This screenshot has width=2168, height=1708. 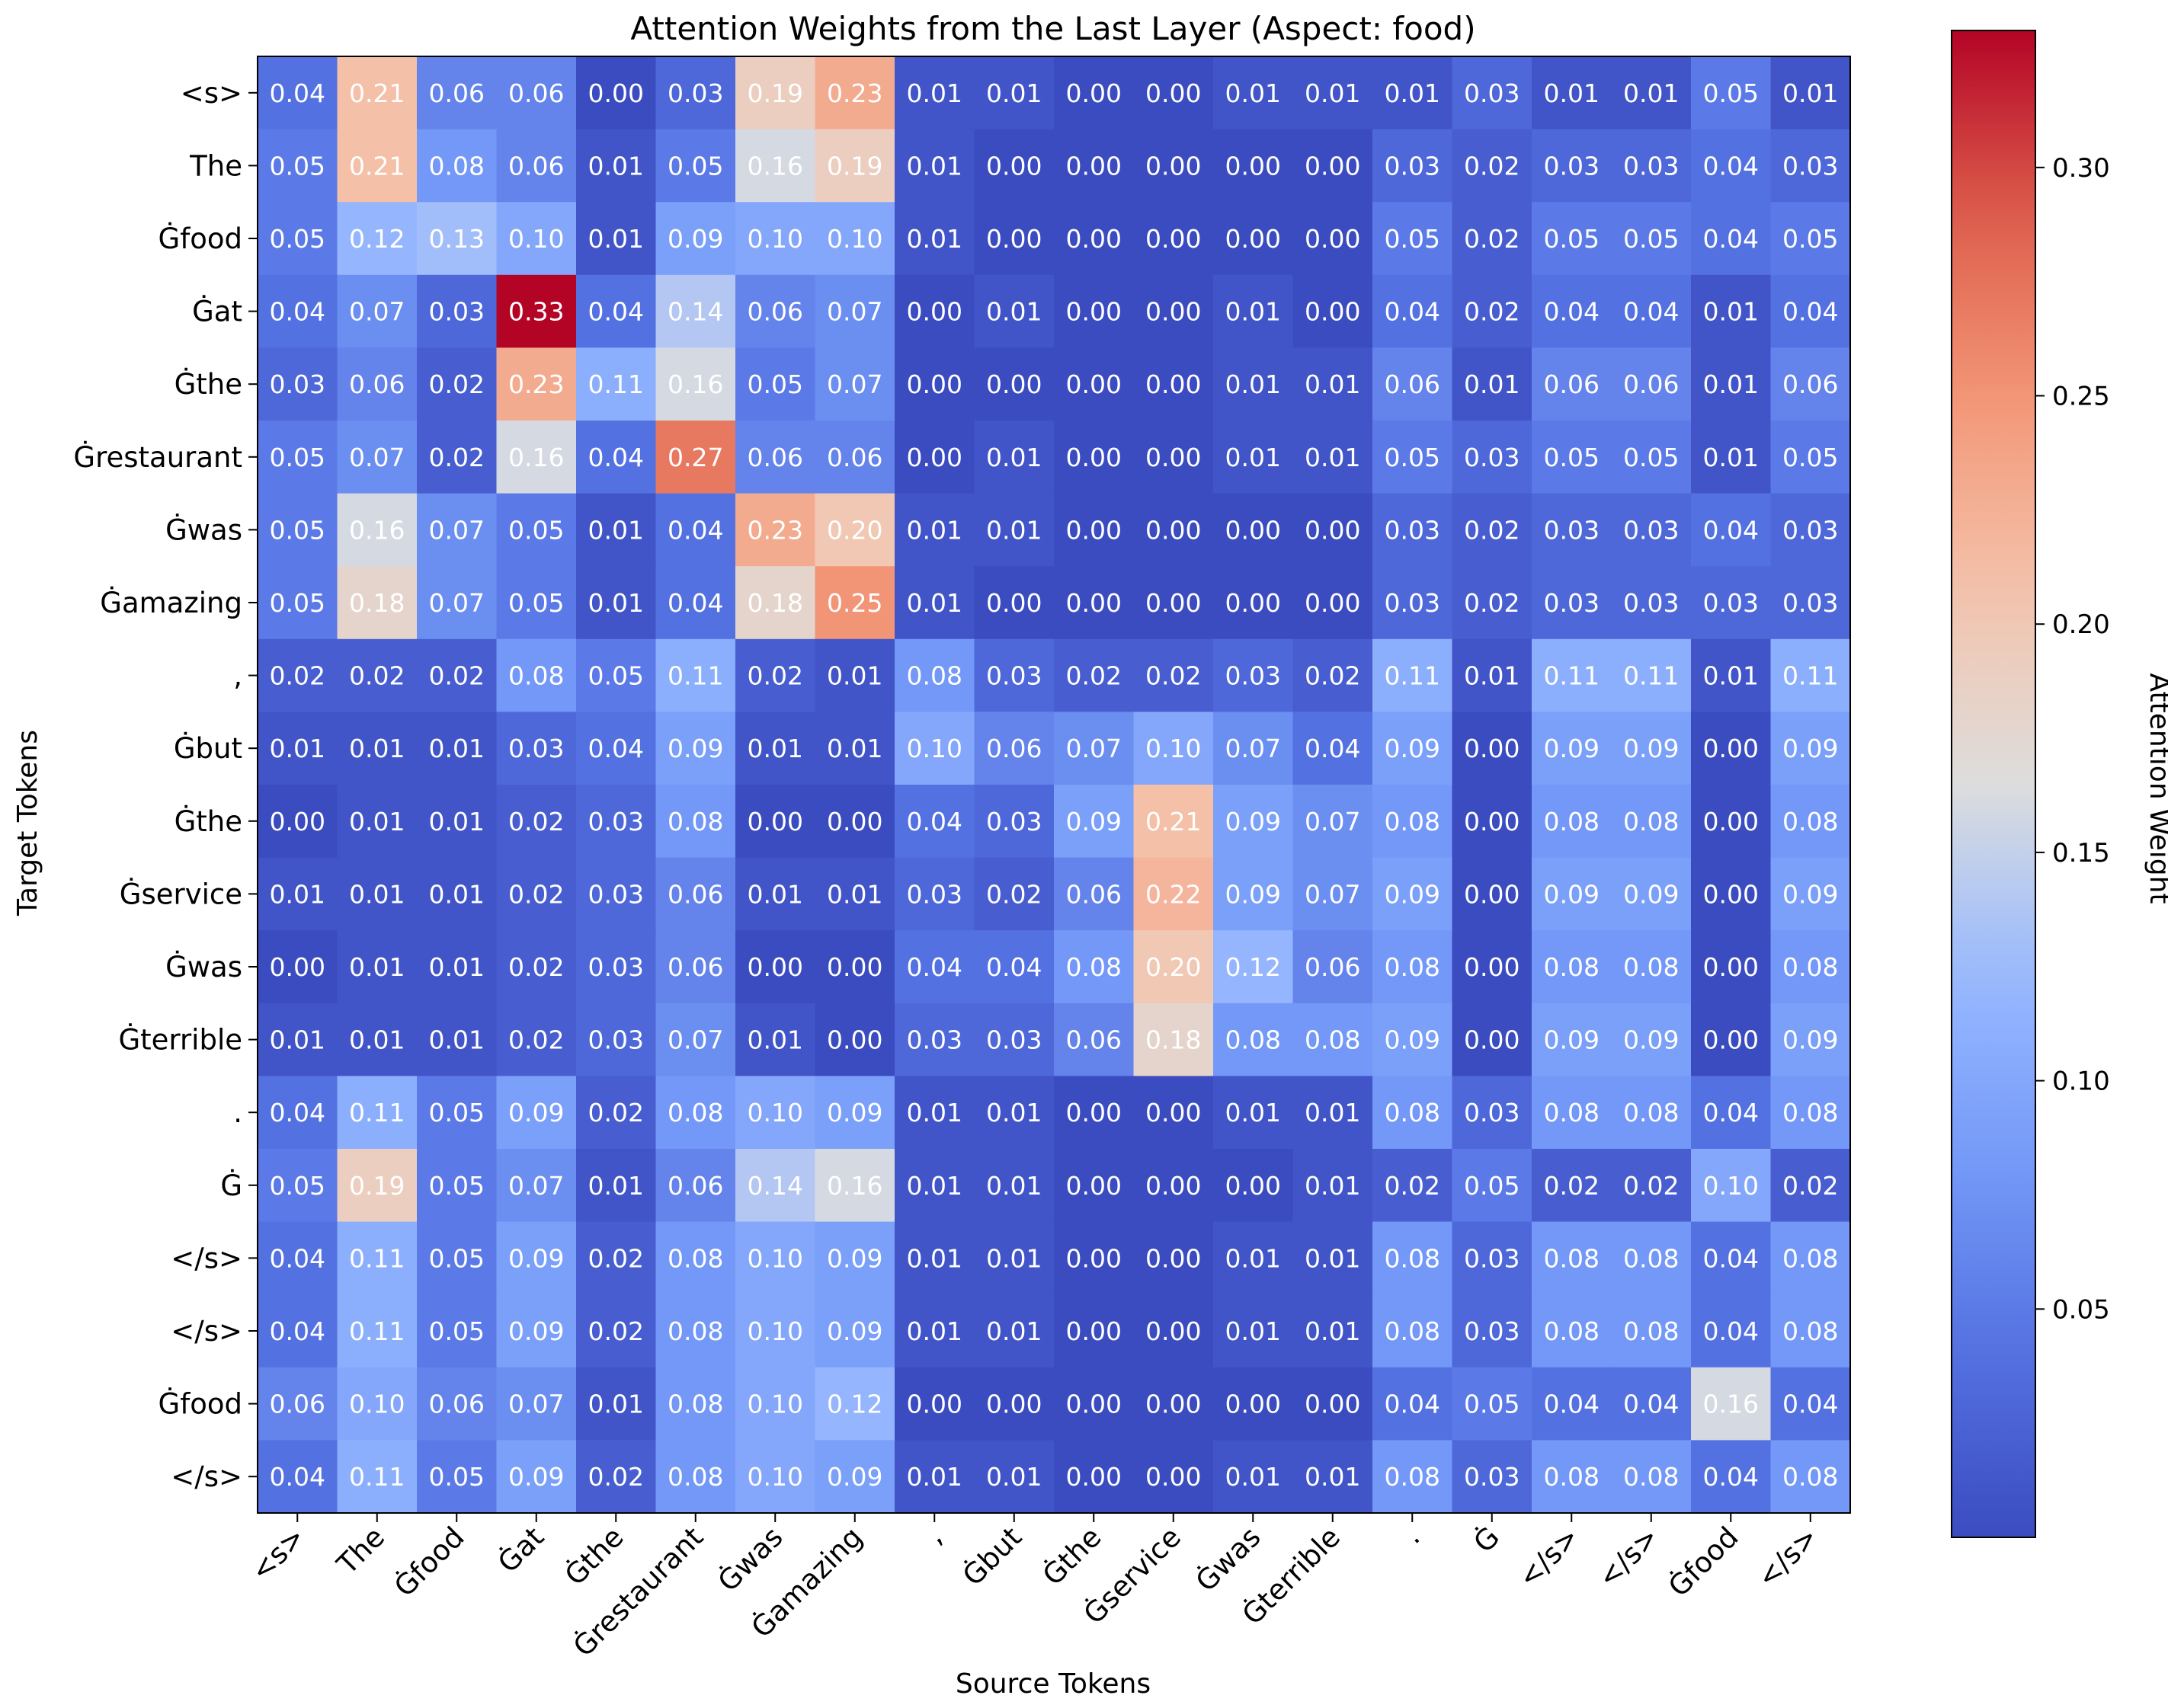 What do you see at coordinates (1332, 822) in the screenshot?
I see `heatmap-cell-r10-c13` at bounding box center [1332, 822].